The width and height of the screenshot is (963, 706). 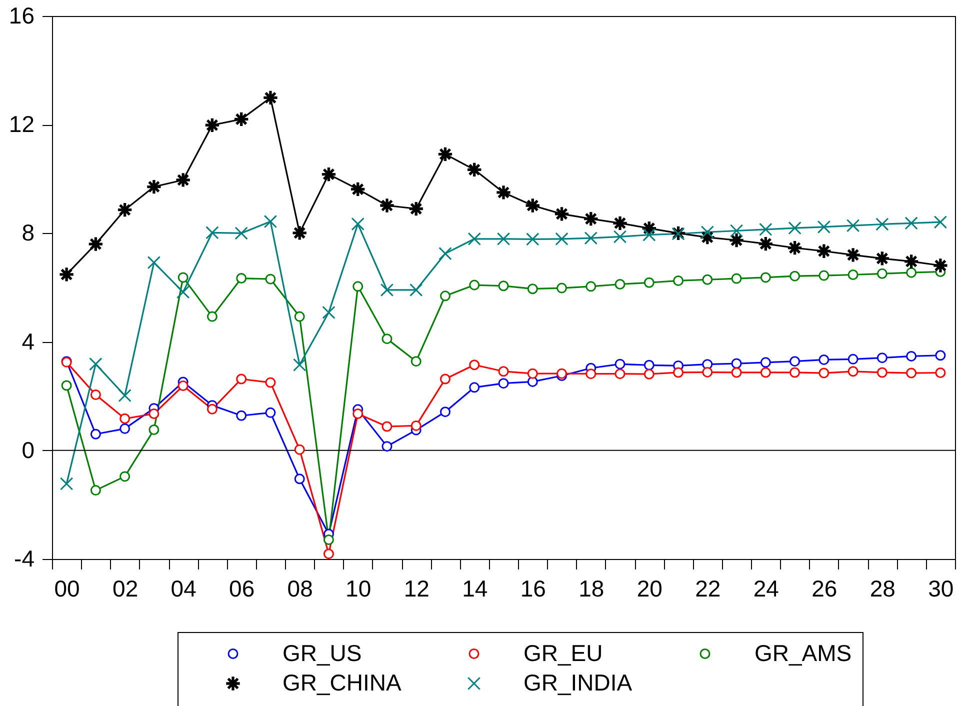 I want to click on x-tick-label: 24, so click(x=766, y=589).